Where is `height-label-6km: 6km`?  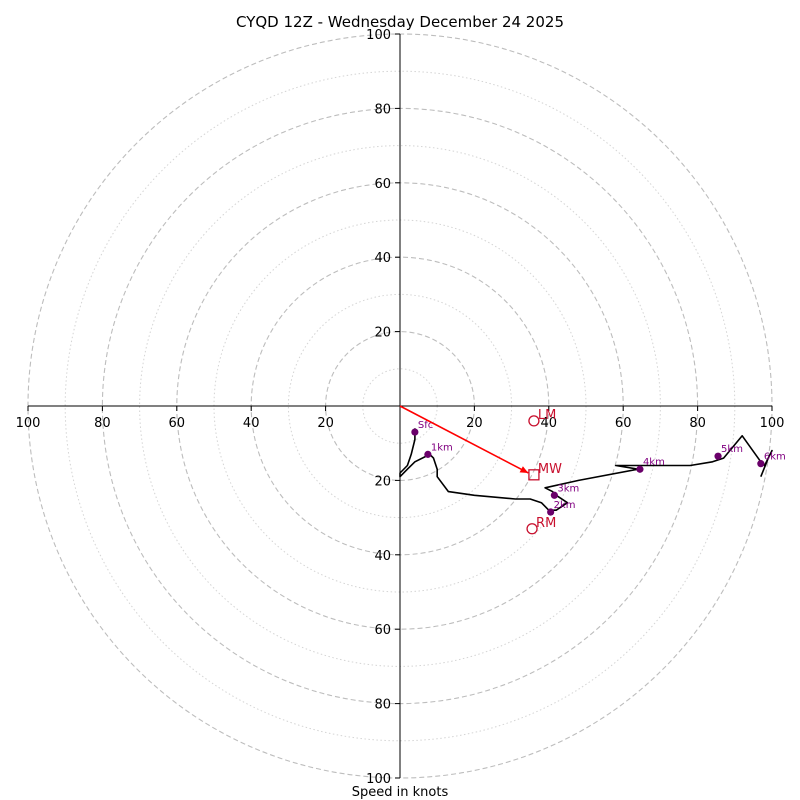 height-label-6km: 6km is located at coordinates (775, 457).